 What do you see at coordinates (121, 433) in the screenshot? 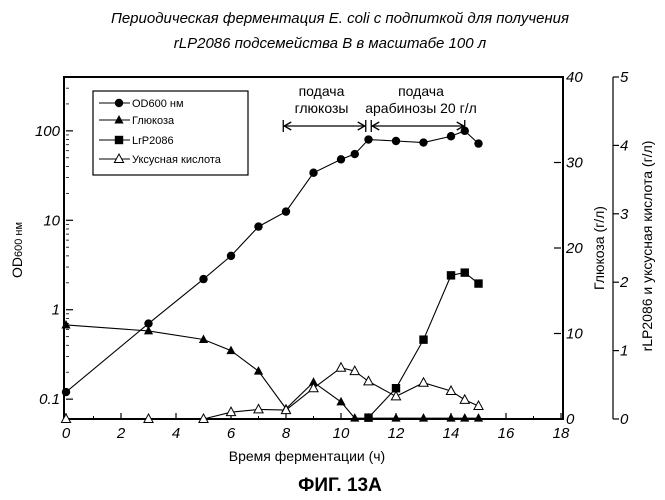
I see `x-tick-label: 2` at bounding box center [121, 433].